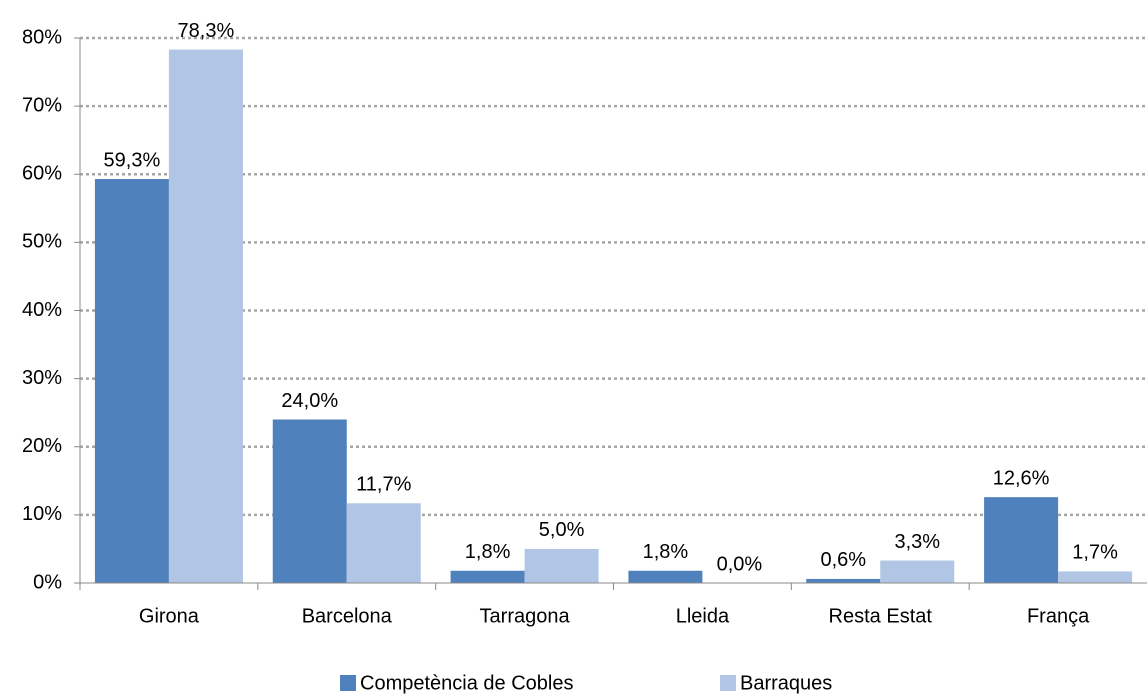 The width and height of the screenshot is (1147, 698). What do you see at coordinates (206, 31) in the screenshot?
I see `data-label: 78,3%` at bounding box center [206, 31].